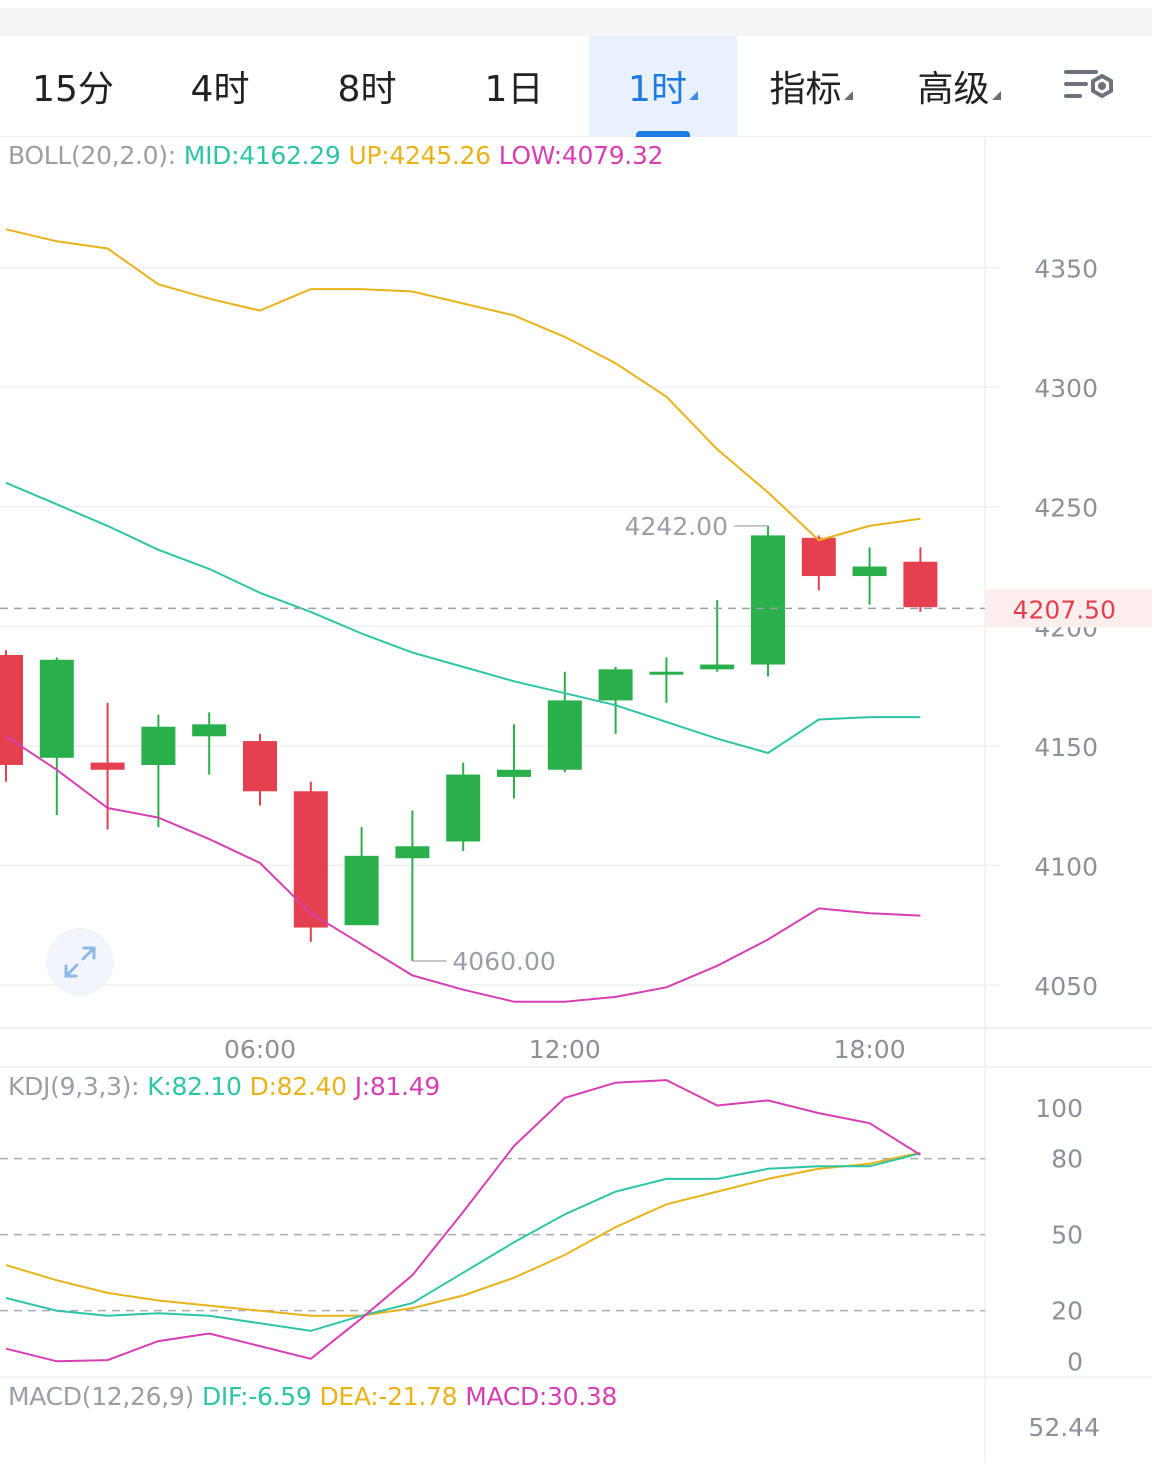 This screenshot has width=1152, height=1463. I want to click on top-bar, so click(576, 18).